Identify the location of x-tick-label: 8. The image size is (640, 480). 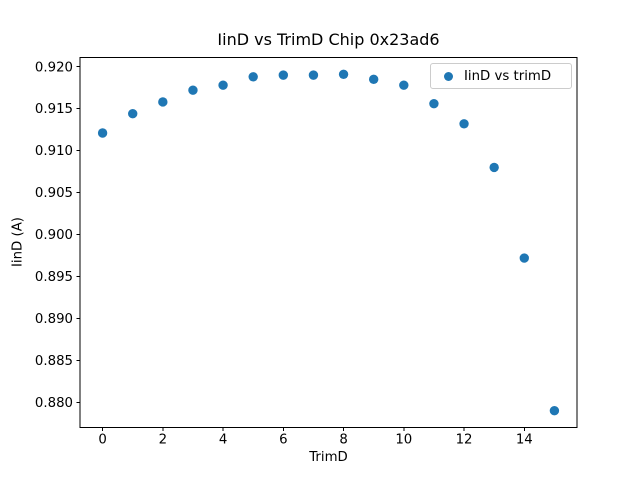
(343, 439).